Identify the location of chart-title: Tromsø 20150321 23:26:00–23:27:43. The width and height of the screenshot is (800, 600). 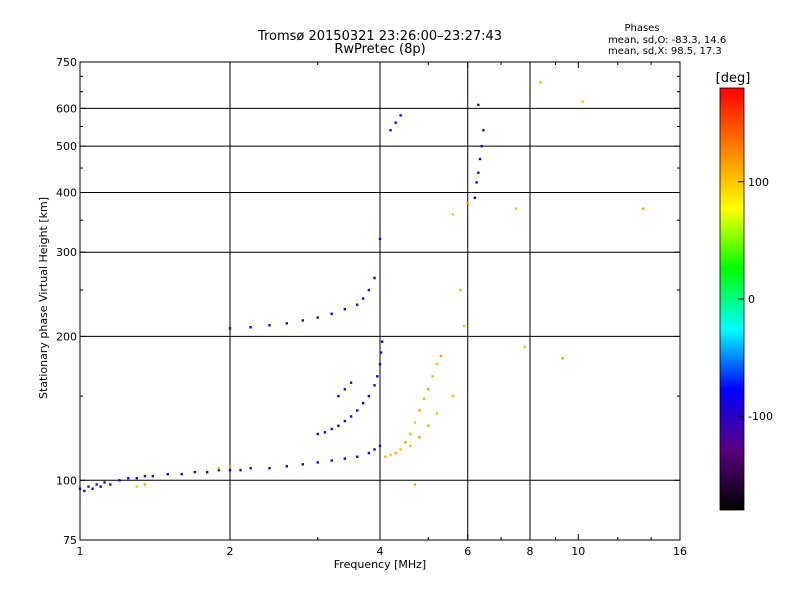
(379, 36).